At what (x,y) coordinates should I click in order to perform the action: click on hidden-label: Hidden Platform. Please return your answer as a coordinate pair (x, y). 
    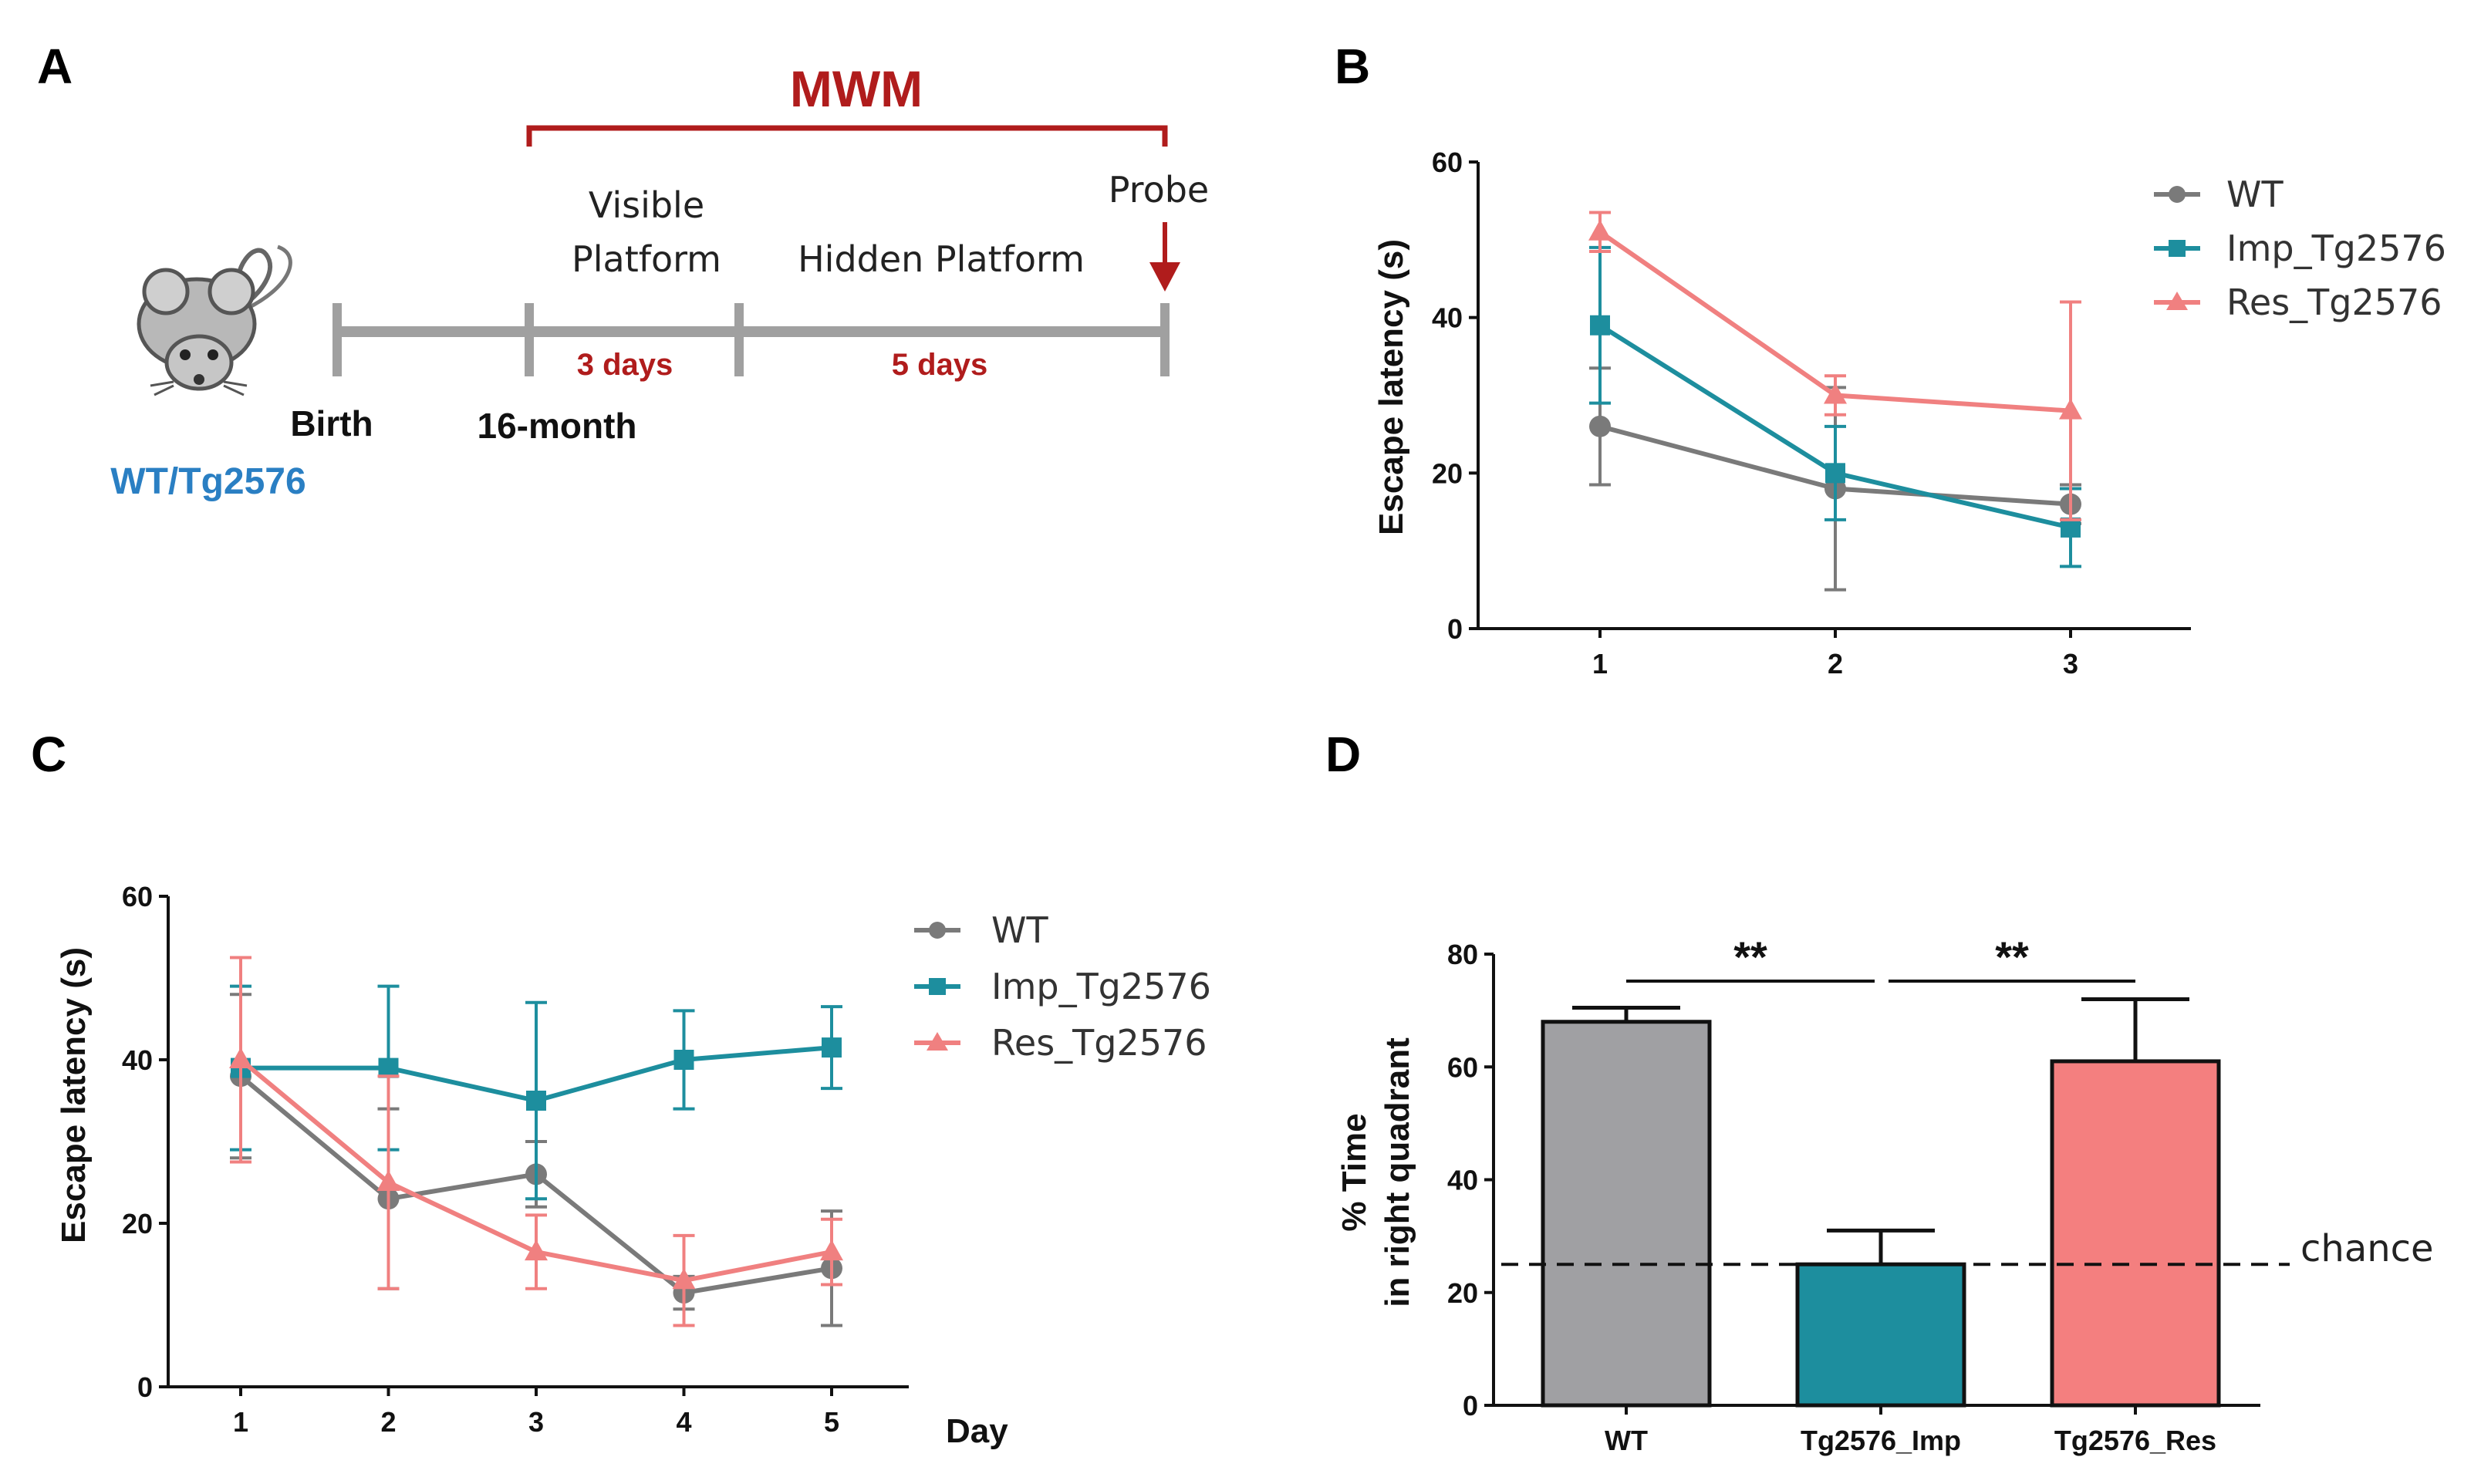
    Looking at the image, I should click on (941, 259).